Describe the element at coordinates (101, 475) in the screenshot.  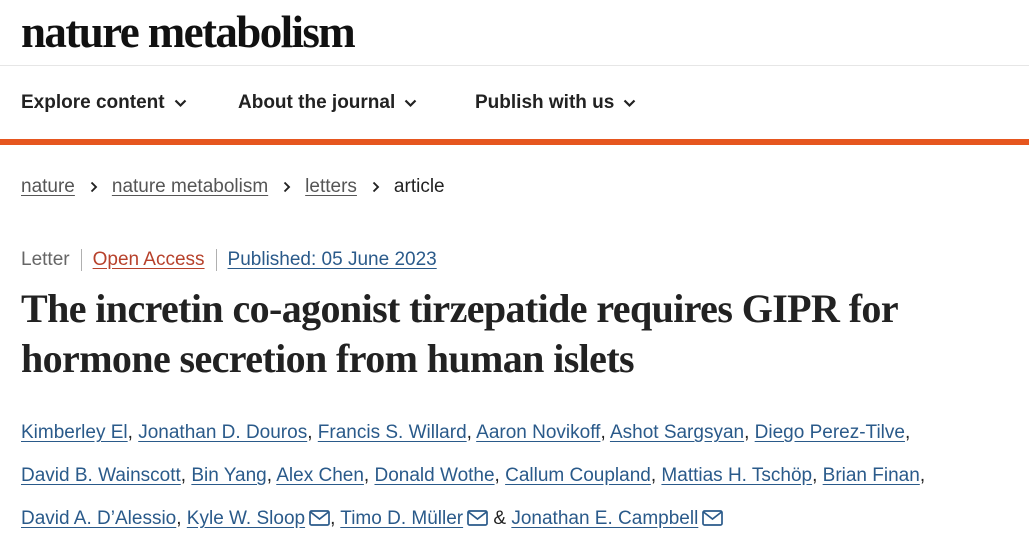
I see `author-link: David B. Wainscott` at that location.